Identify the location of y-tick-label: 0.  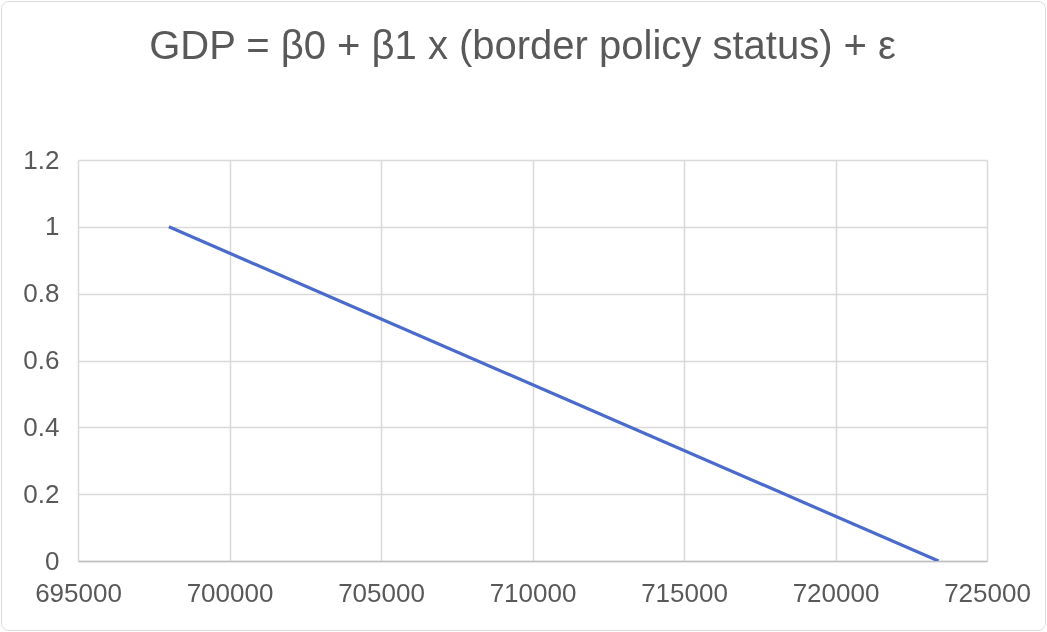
(52, 560).